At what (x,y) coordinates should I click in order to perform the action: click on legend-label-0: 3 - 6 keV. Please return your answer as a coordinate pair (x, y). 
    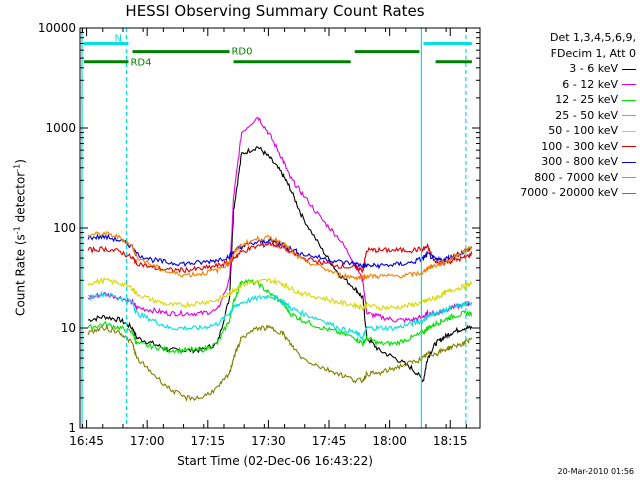
    Looking at the image, I should click on (593, 68).